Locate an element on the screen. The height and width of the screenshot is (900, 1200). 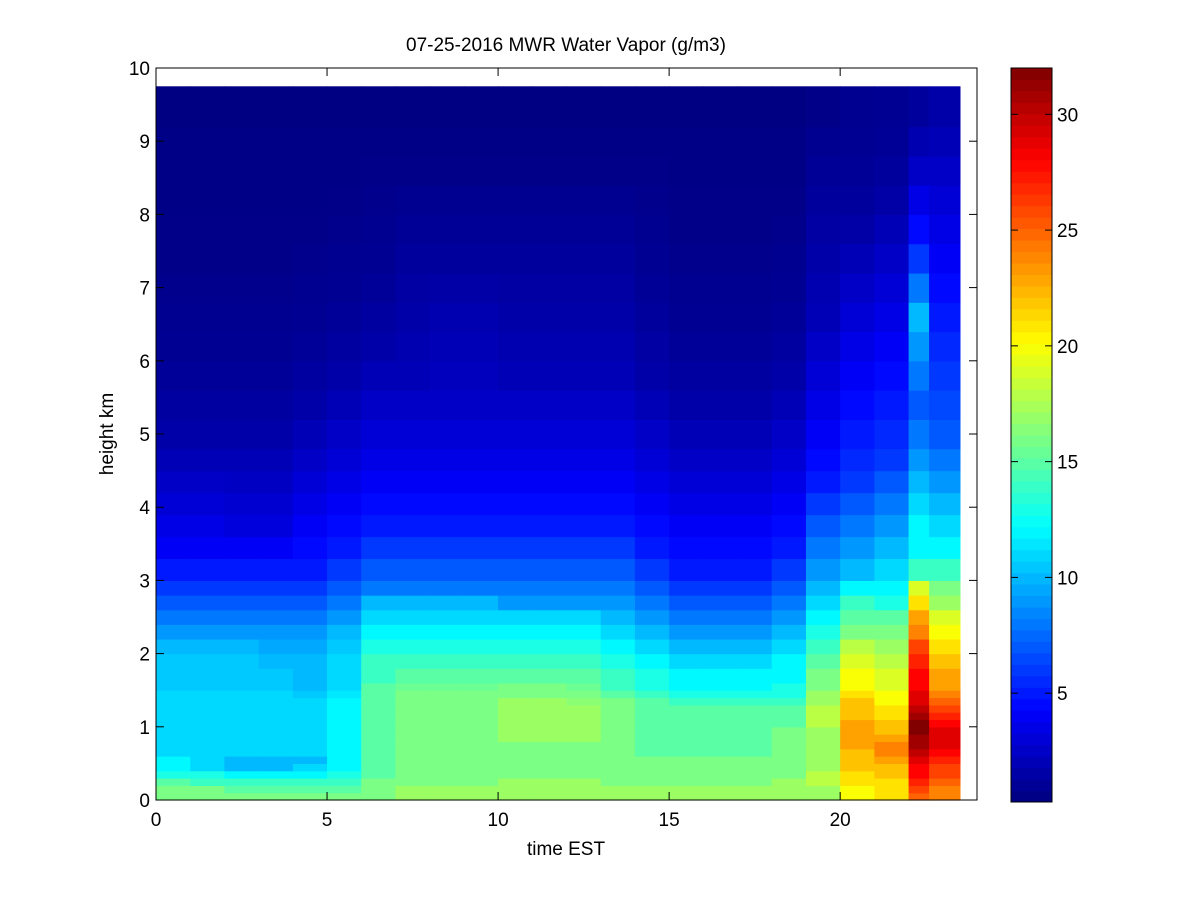
y-tick-label: 9 is located at coordinates (144, 142).